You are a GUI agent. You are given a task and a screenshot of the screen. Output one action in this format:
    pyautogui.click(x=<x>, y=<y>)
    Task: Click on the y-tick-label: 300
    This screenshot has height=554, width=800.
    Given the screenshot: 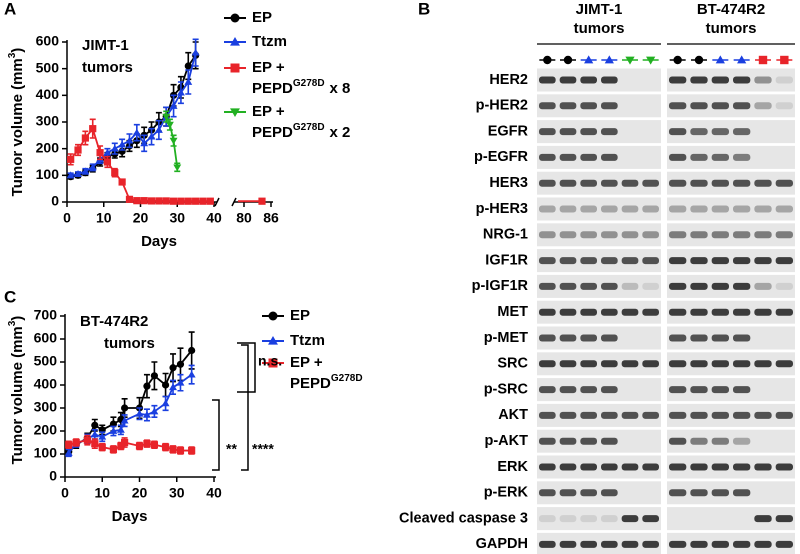 What is the action you would take?
    pyautogui.click(x=46, y=407)
    